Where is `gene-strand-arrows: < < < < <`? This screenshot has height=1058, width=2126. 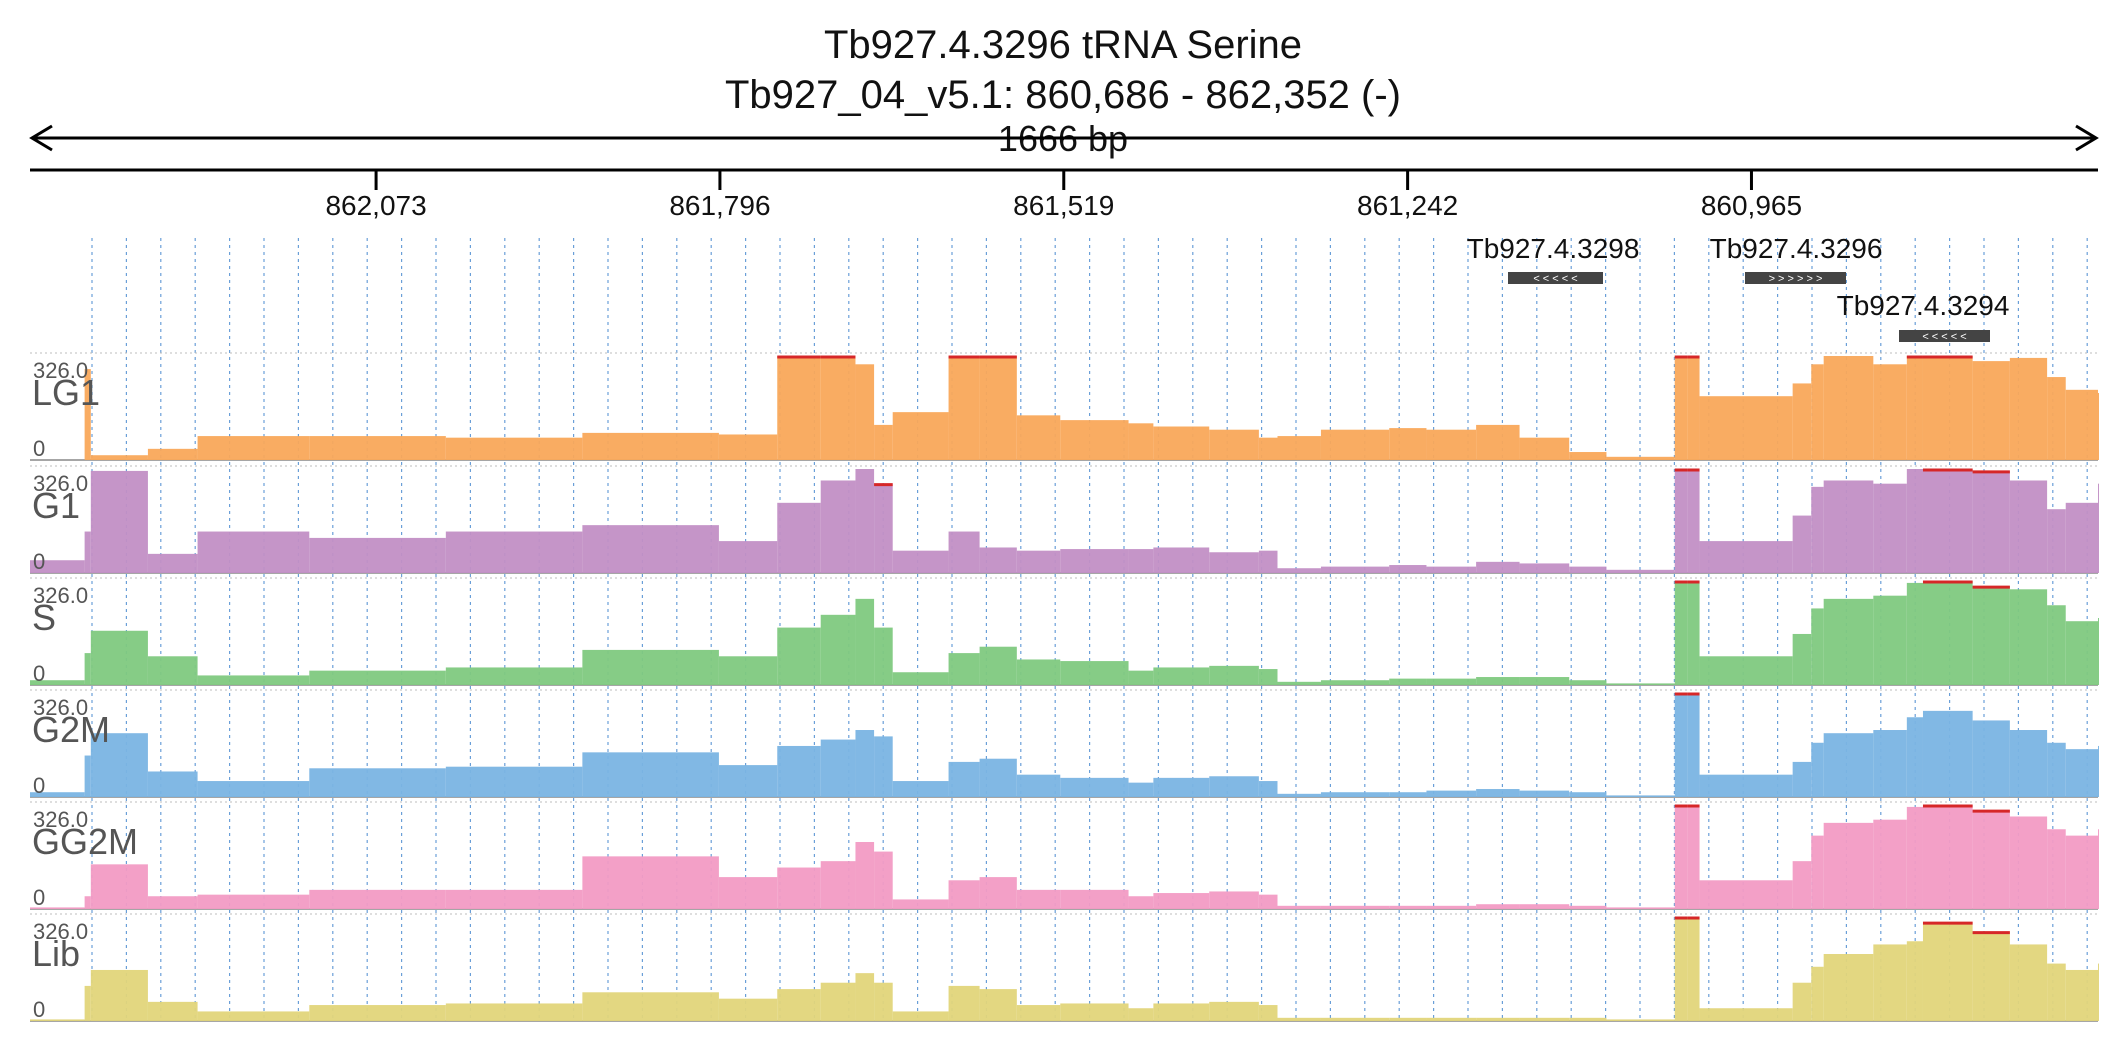
gene-strand-arrows: < < < < < is located at coordinates (1555, 279).